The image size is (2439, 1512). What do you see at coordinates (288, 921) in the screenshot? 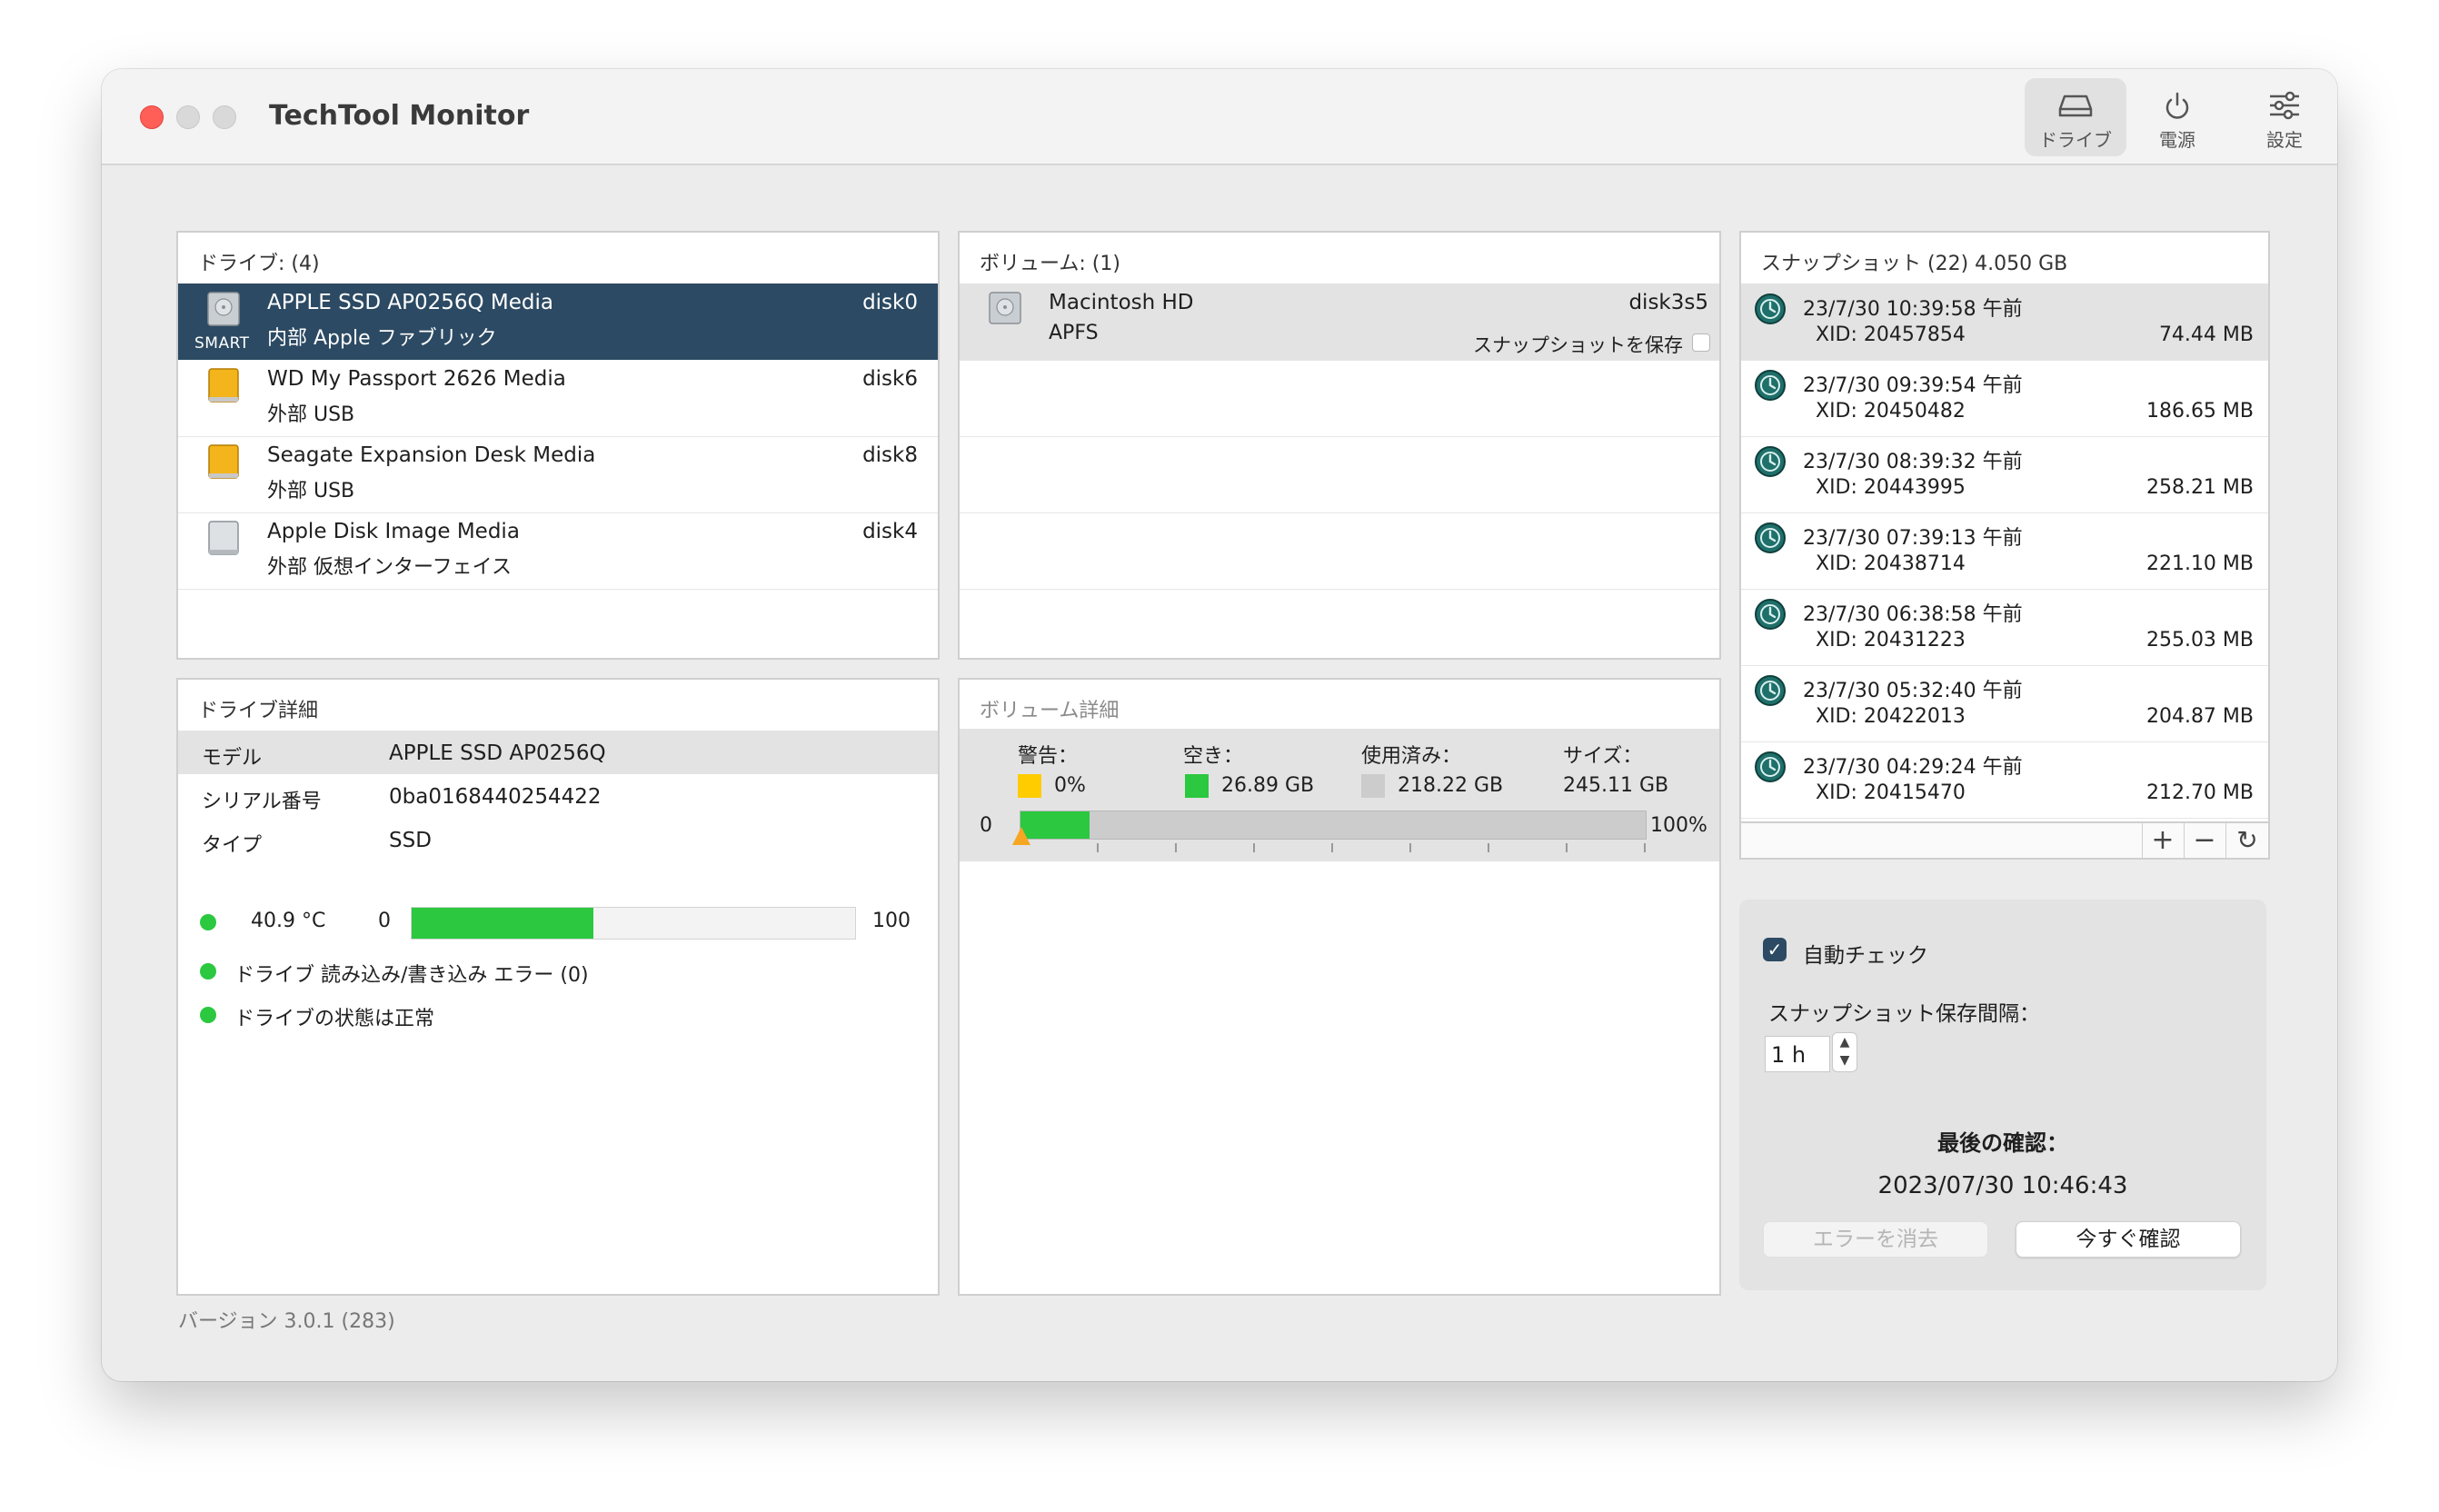
I see `temperature-value: 40.9 °C` at bounding box center [288, 921].